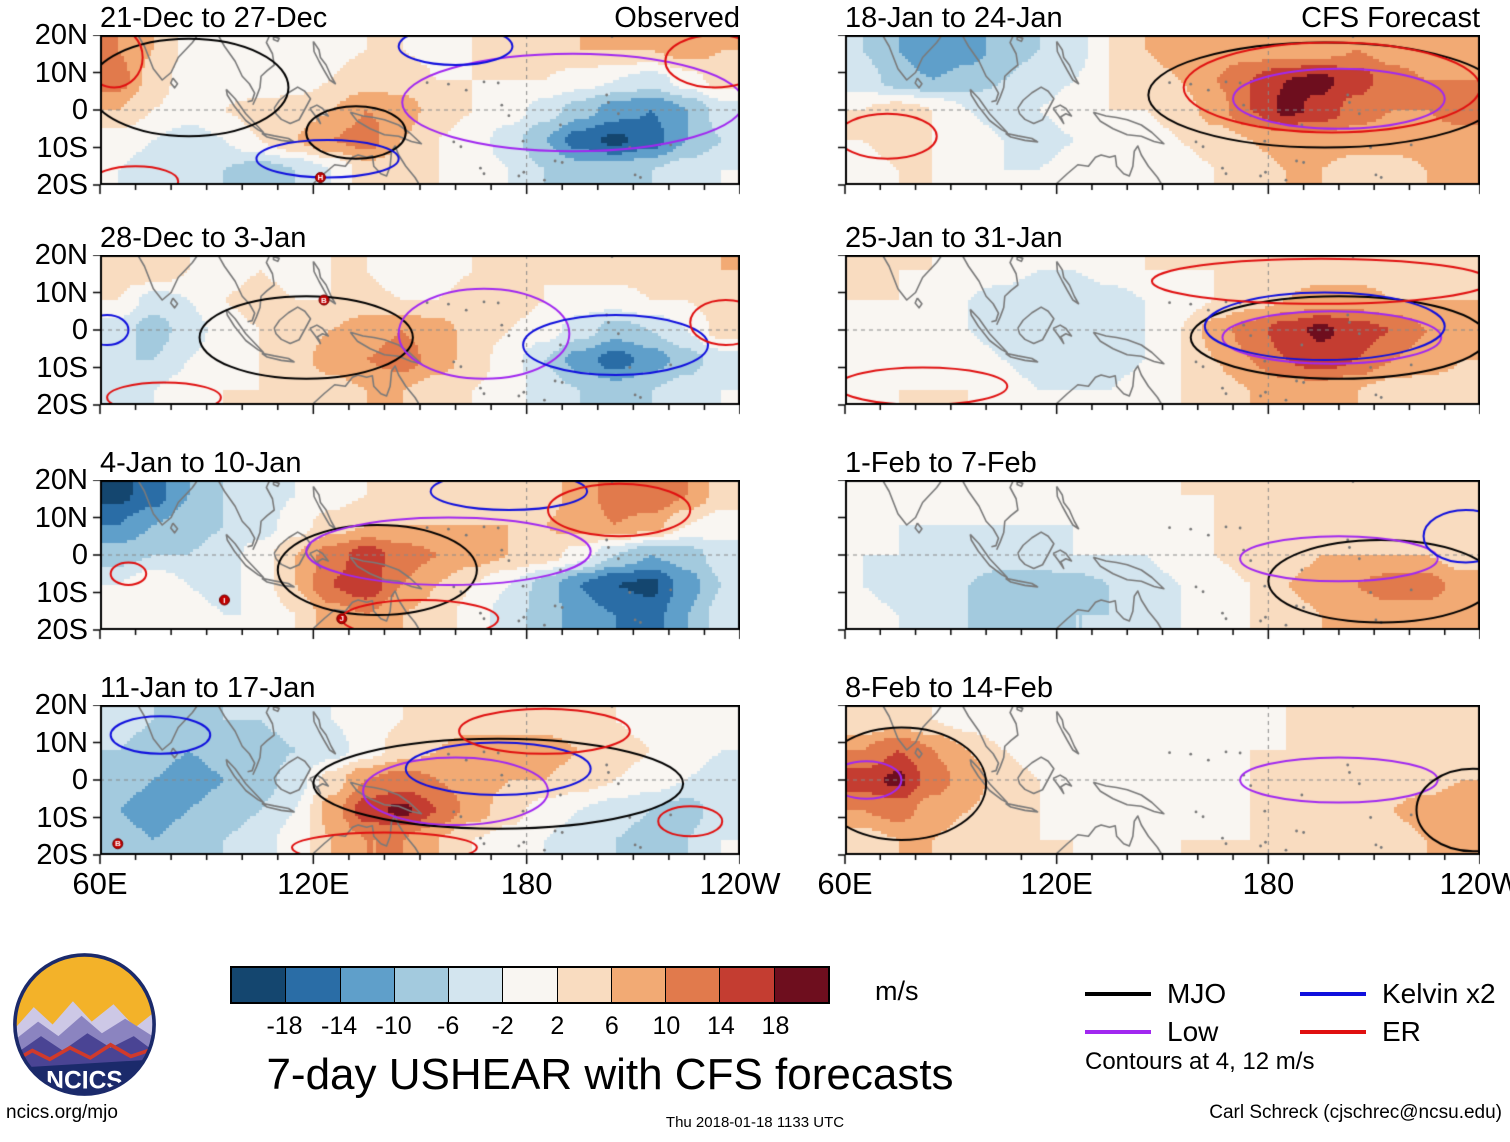 The height and width of the screenshot is (1142, 1510). Describe the element at coordinates (1197, 993) in the screenshot. I see `legend-label: MJO` at that location.